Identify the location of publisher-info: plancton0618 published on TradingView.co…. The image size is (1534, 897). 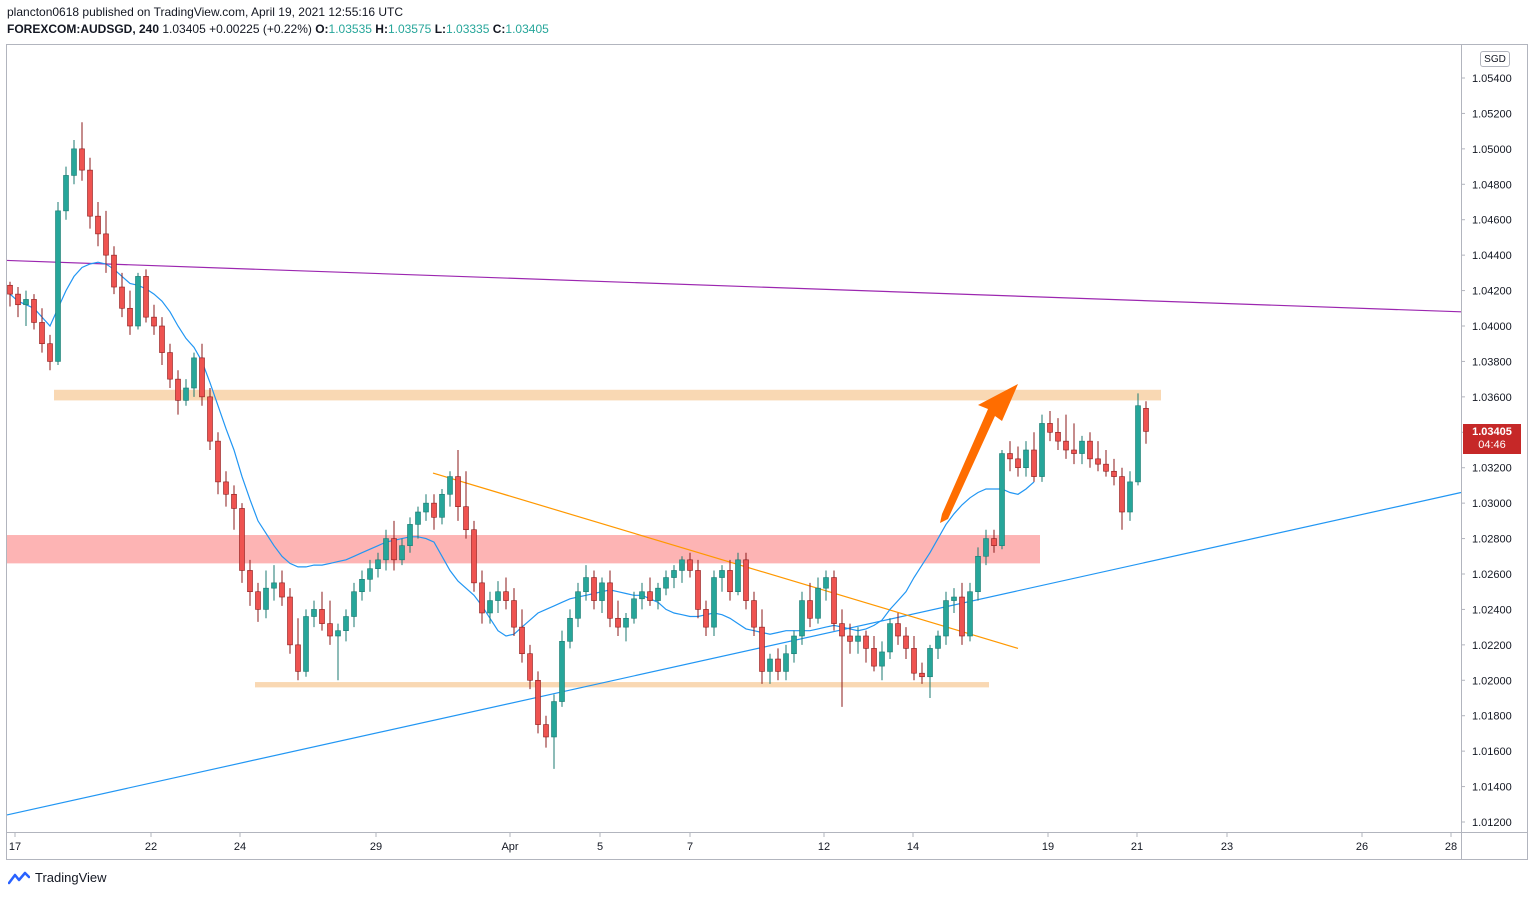
(205, 12).